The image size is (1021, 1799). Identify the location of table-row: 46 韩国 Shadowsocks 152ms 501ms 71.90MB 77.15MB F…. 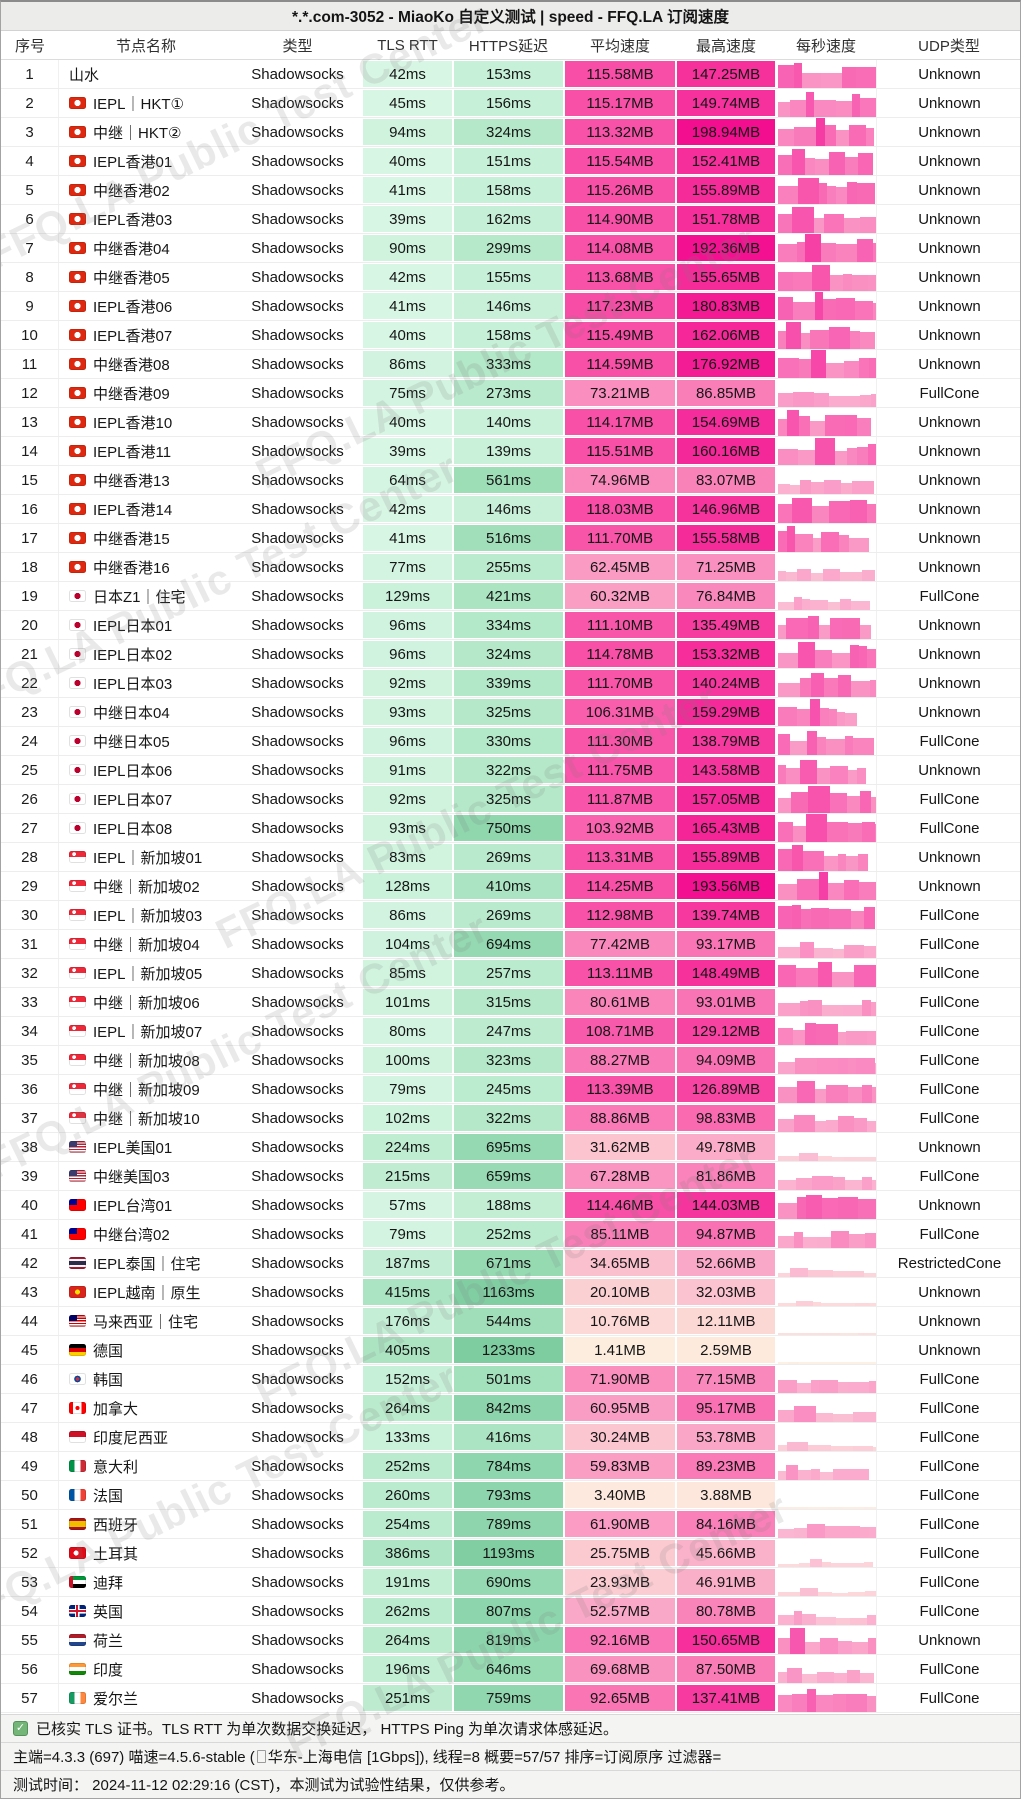
(510, 1379).